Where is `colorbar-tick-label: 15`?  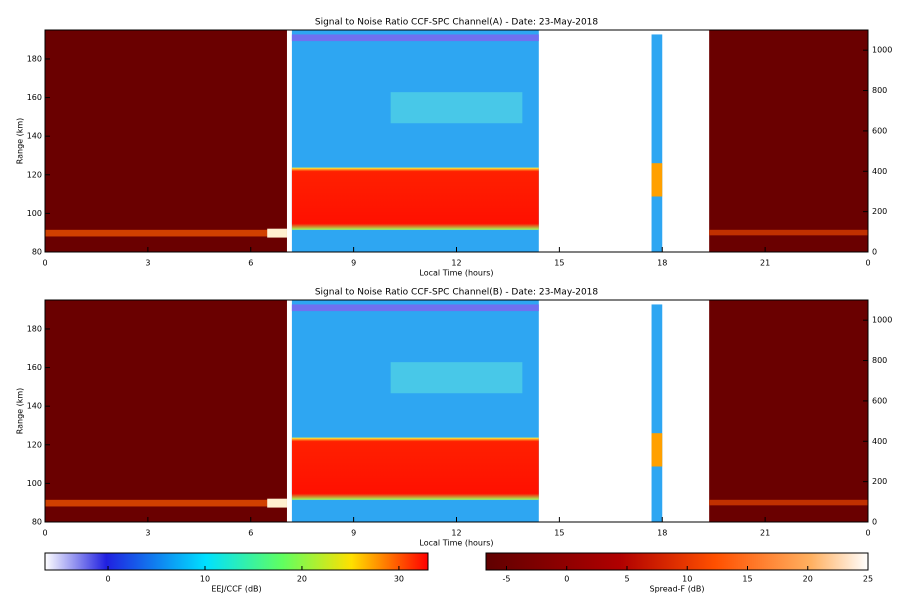
colorbar-tick-label: 15 is located at coordinates (747, 579).